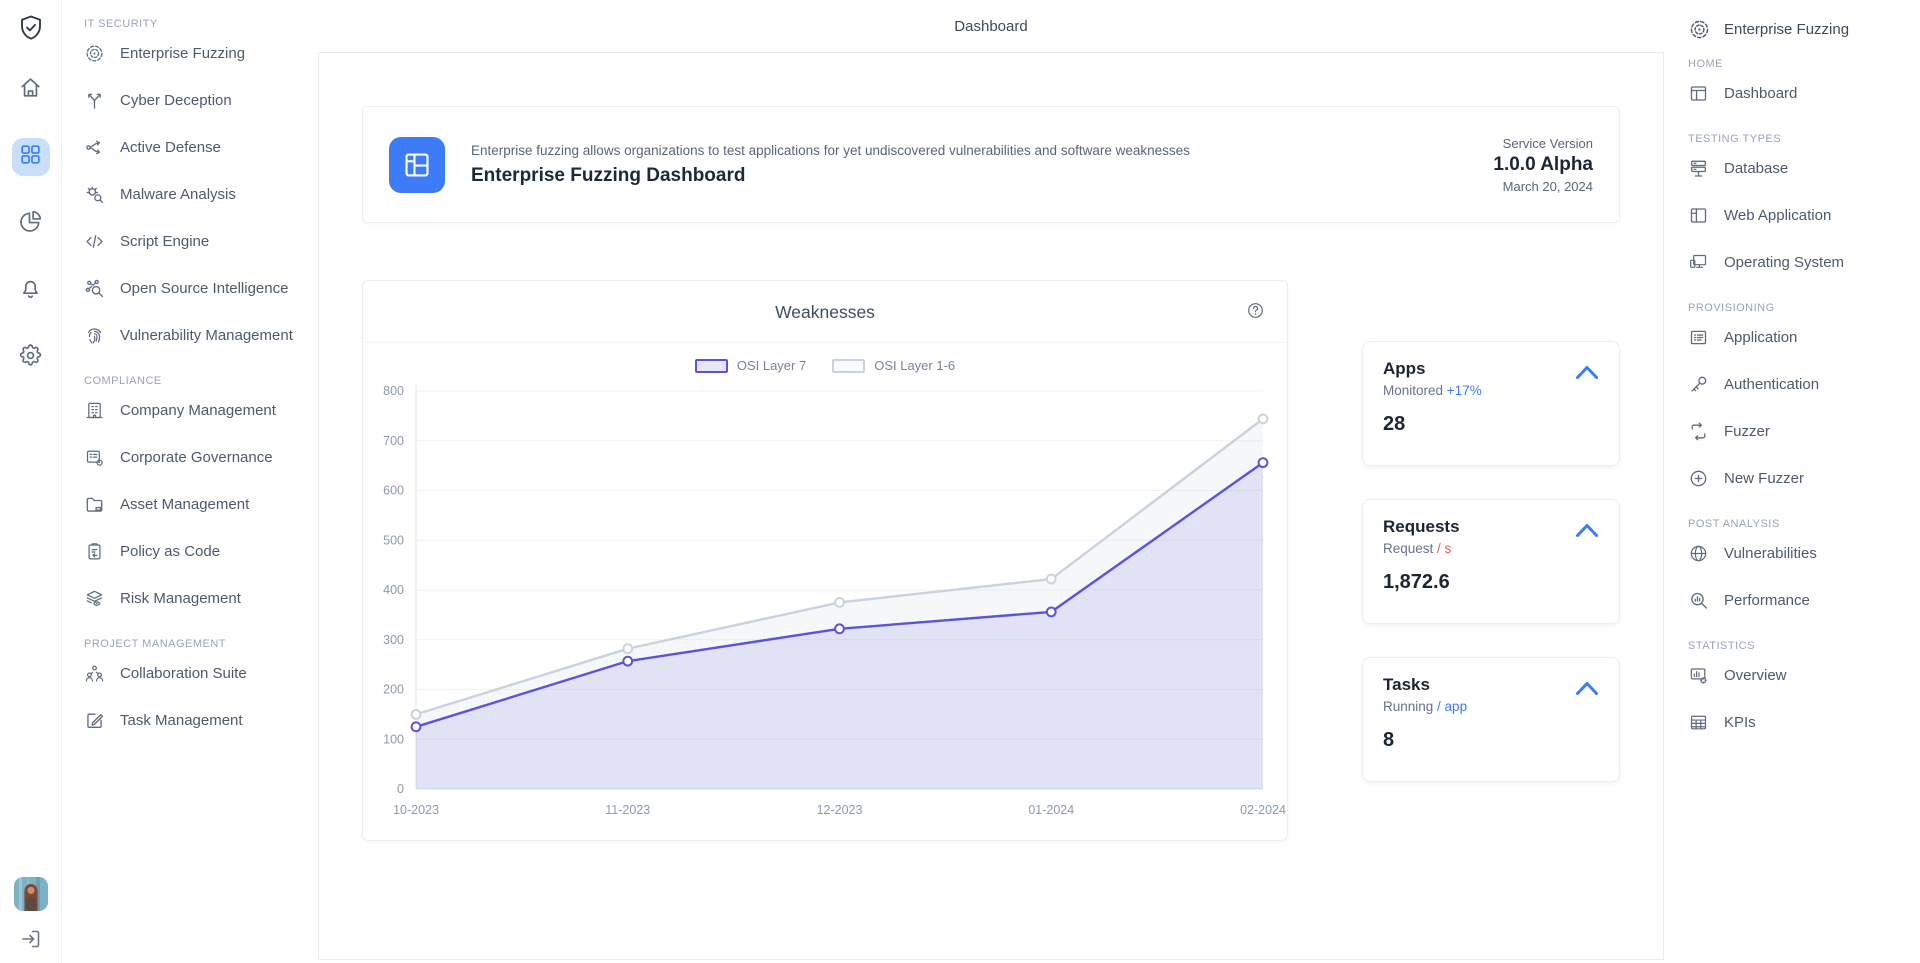 Image resolution: width=1920 pixels, height=963 pixels. I want to click on rail-button-home-icon, so click(31, 90).